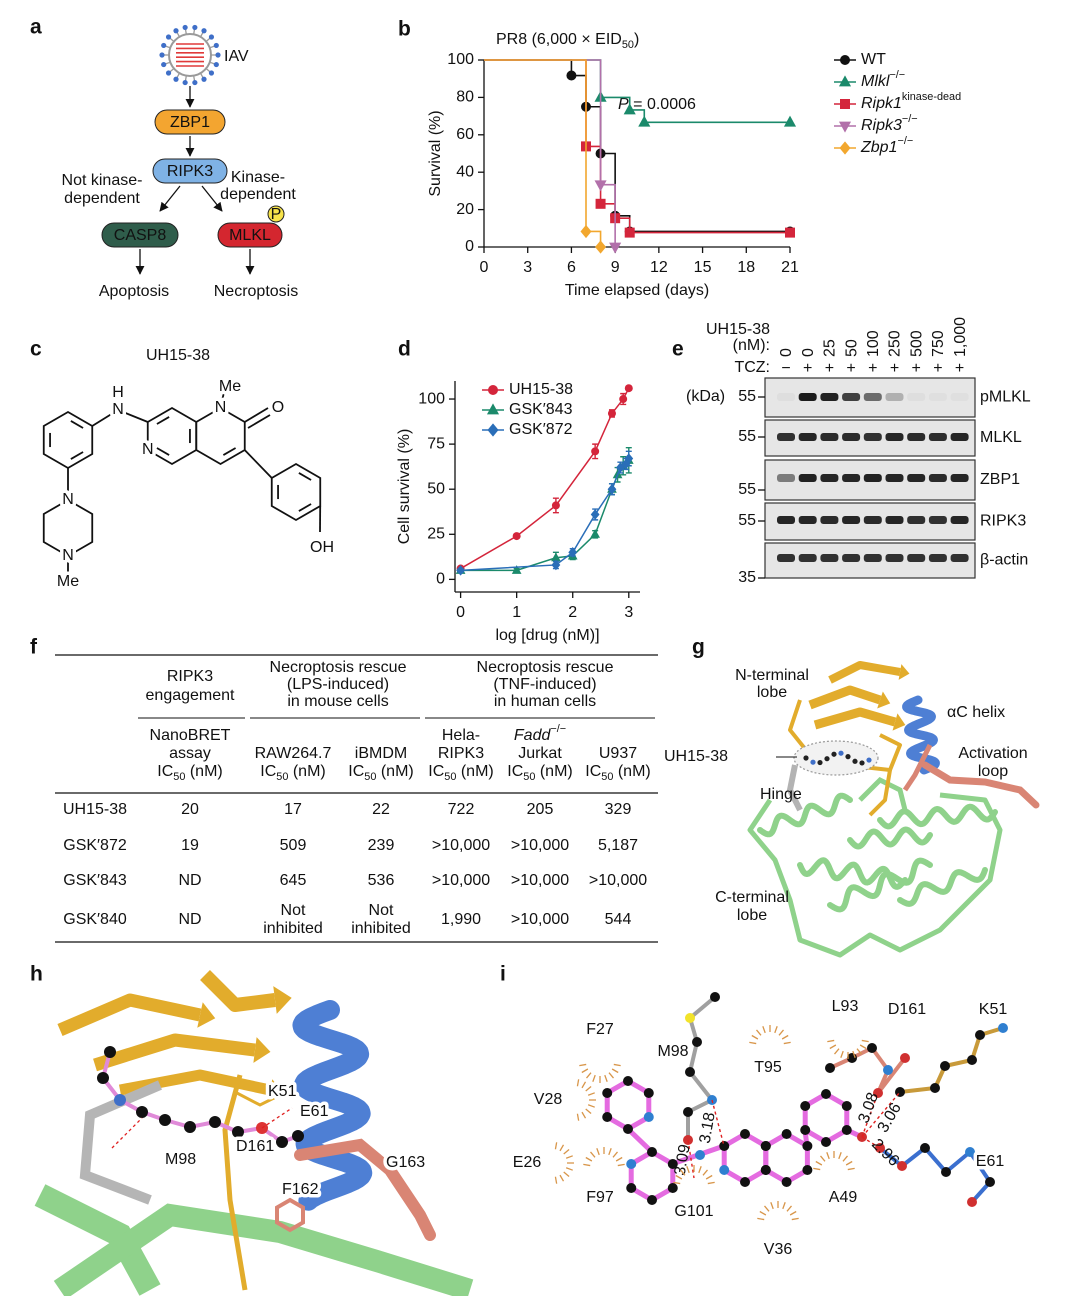 The height and width of the screenshot is (1296, 1080). I want to click on region-label: loop, so click(993, 771).